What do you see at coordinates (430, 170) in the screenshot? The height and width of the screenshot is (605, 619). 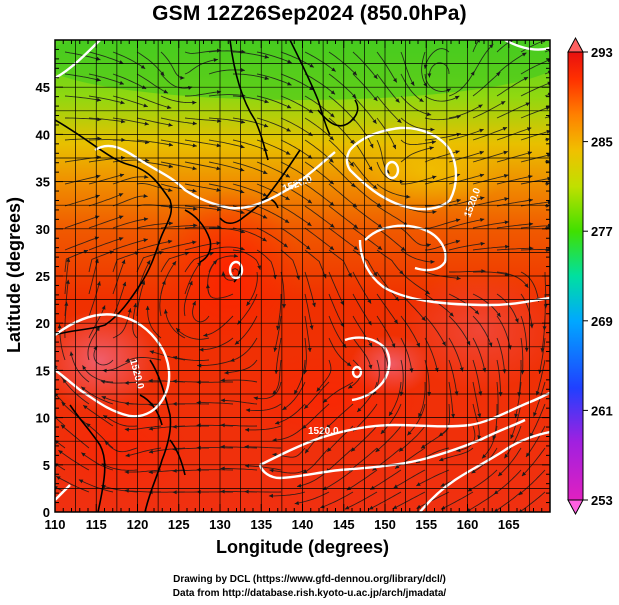 I see `warm-patch` at bounding box center [430, 170].